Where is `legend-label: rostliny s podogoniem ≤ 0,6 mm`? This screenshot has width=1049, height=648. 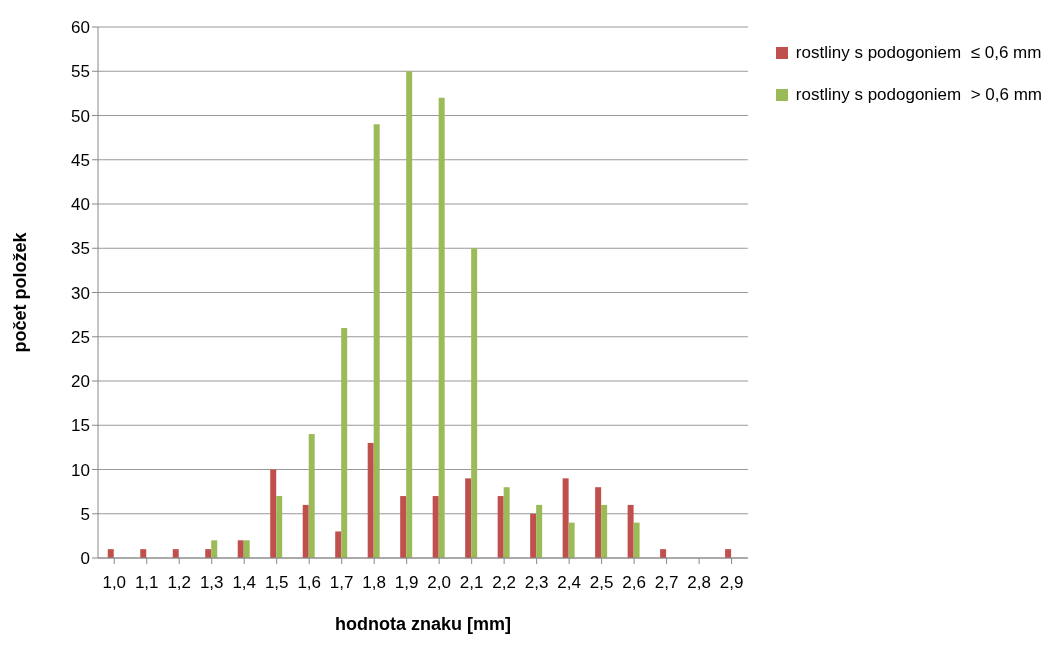
legend-label: rostliny s podogoniem ≤ 0,6 mm is located at coordinates (918, 53).